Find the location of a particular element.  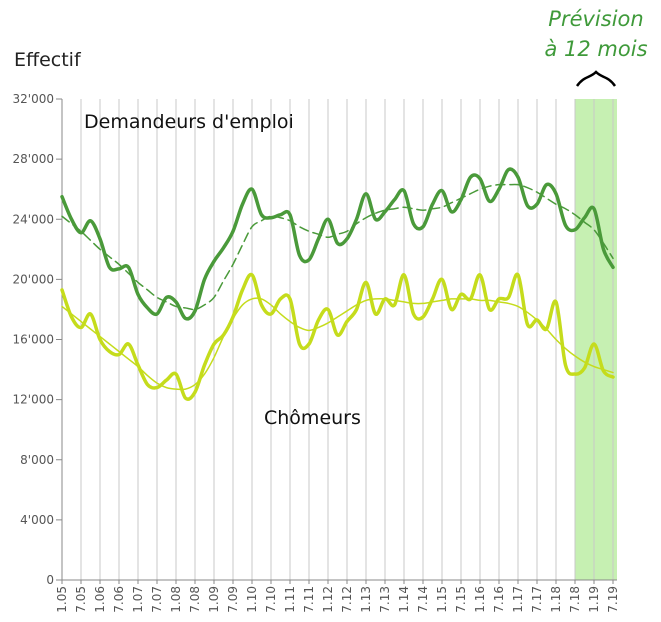

x-tick-label: 1.16 is located at coordinates (480, 599).